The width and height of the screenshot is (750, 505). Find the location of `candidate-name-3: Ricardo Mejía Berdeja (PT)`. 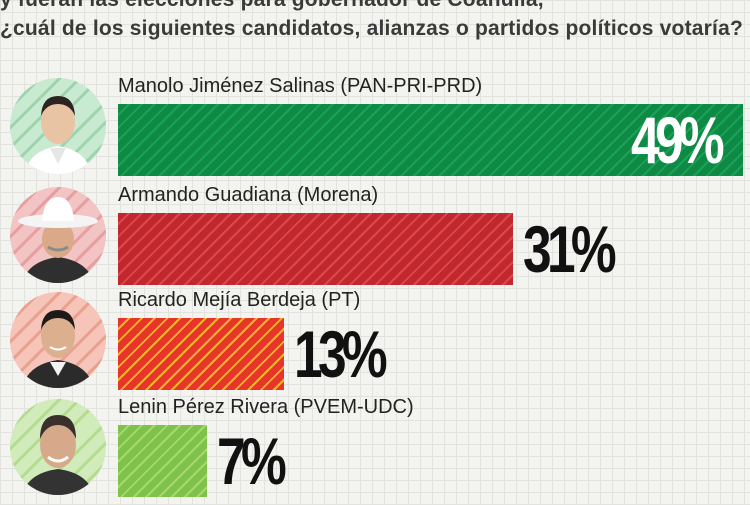

candidate-name-3: Ricardo Mejía Berdeja (PT) is located at coordinates (239, 300).